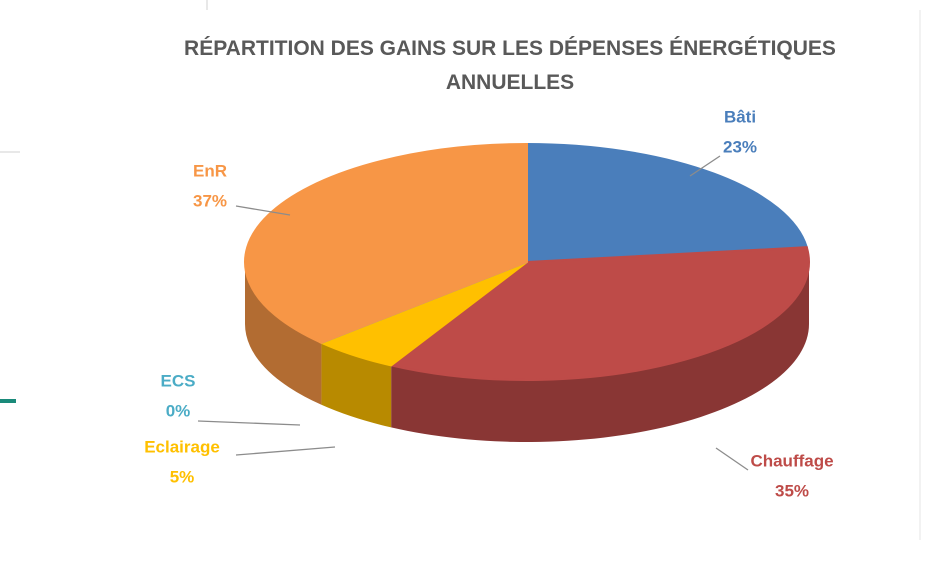 The width and height of the screenshot is (934, 562). I want to click on value-label: 0%, so click(178, 410).